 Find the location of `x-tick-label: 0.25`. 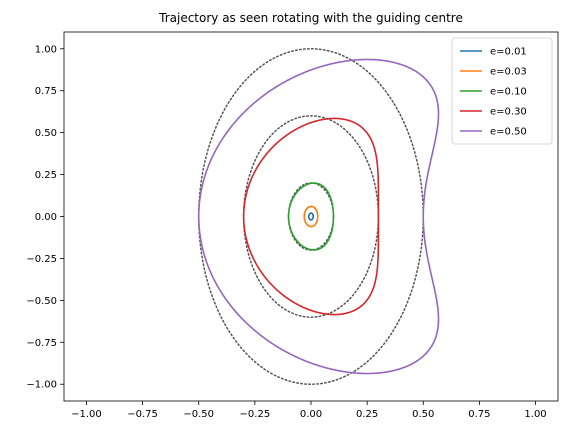

x-tick-label: 0.25 is located at coordinates (367, 414).